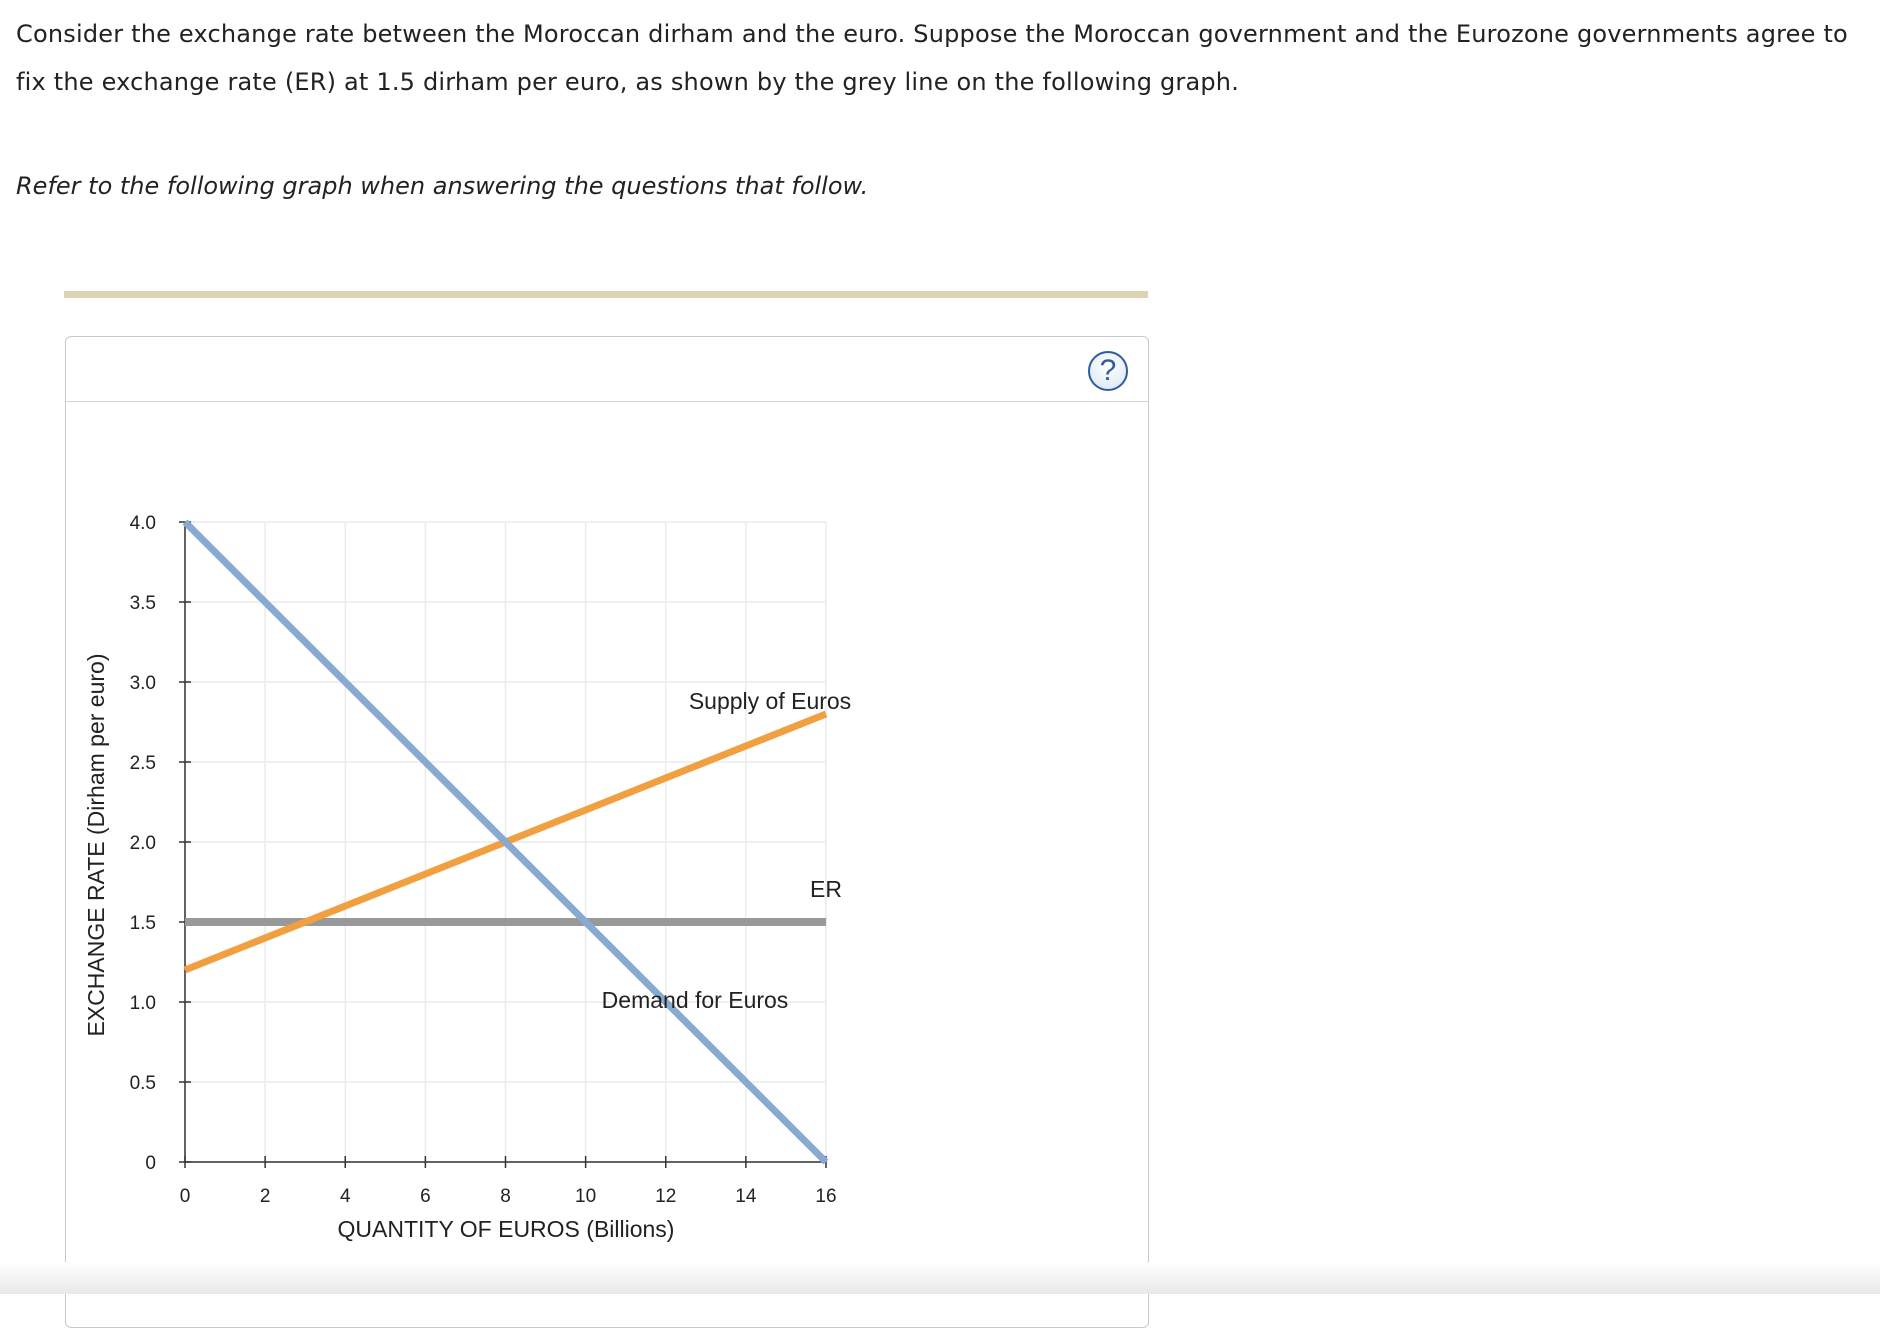 The width and height of the screenshot is (1880, 1328). Describe the element at coordinates (96, 845) in the screenshot. I see `y-axis-title: EXCHANGE RATE (Dirham per euro)` at that location.